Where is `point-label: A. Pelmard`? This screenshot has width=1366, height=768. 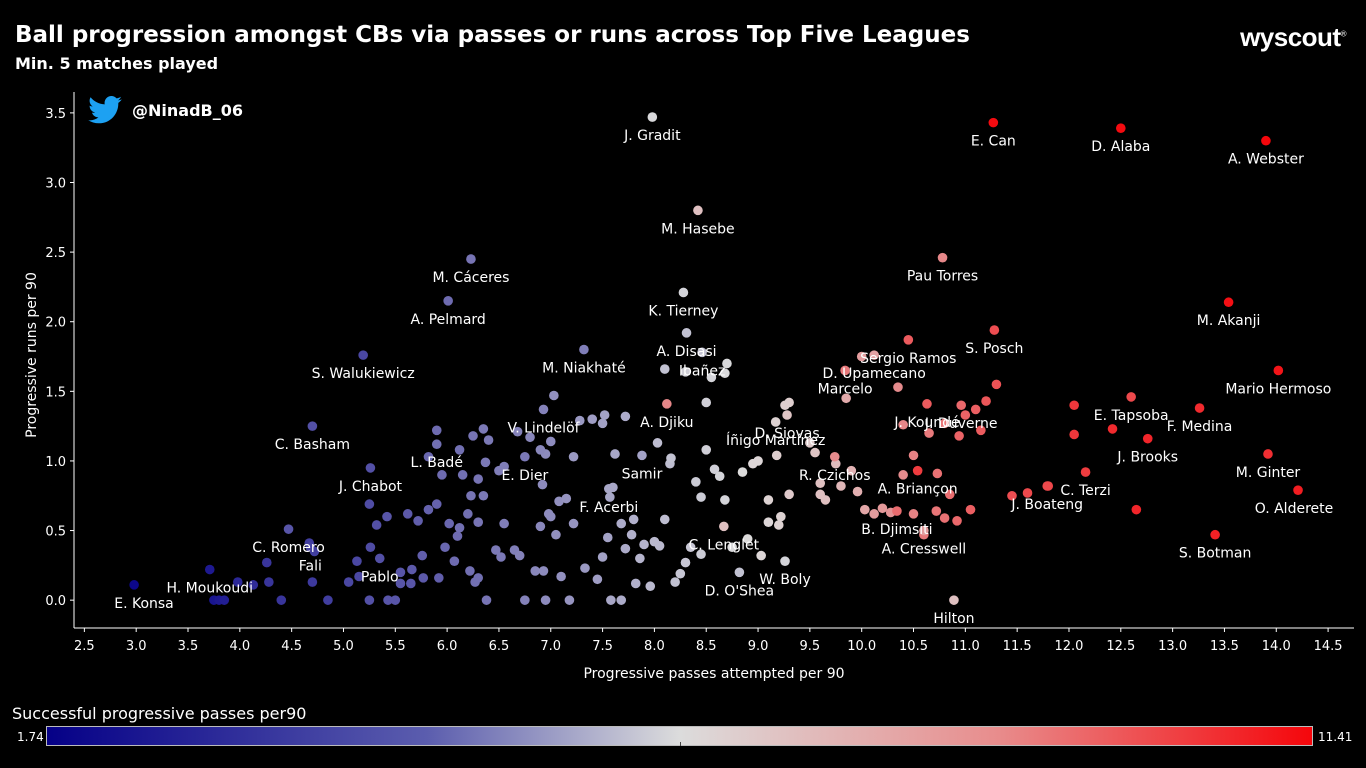
point-label: A. Pelmard is located at coordinates (448, 320).